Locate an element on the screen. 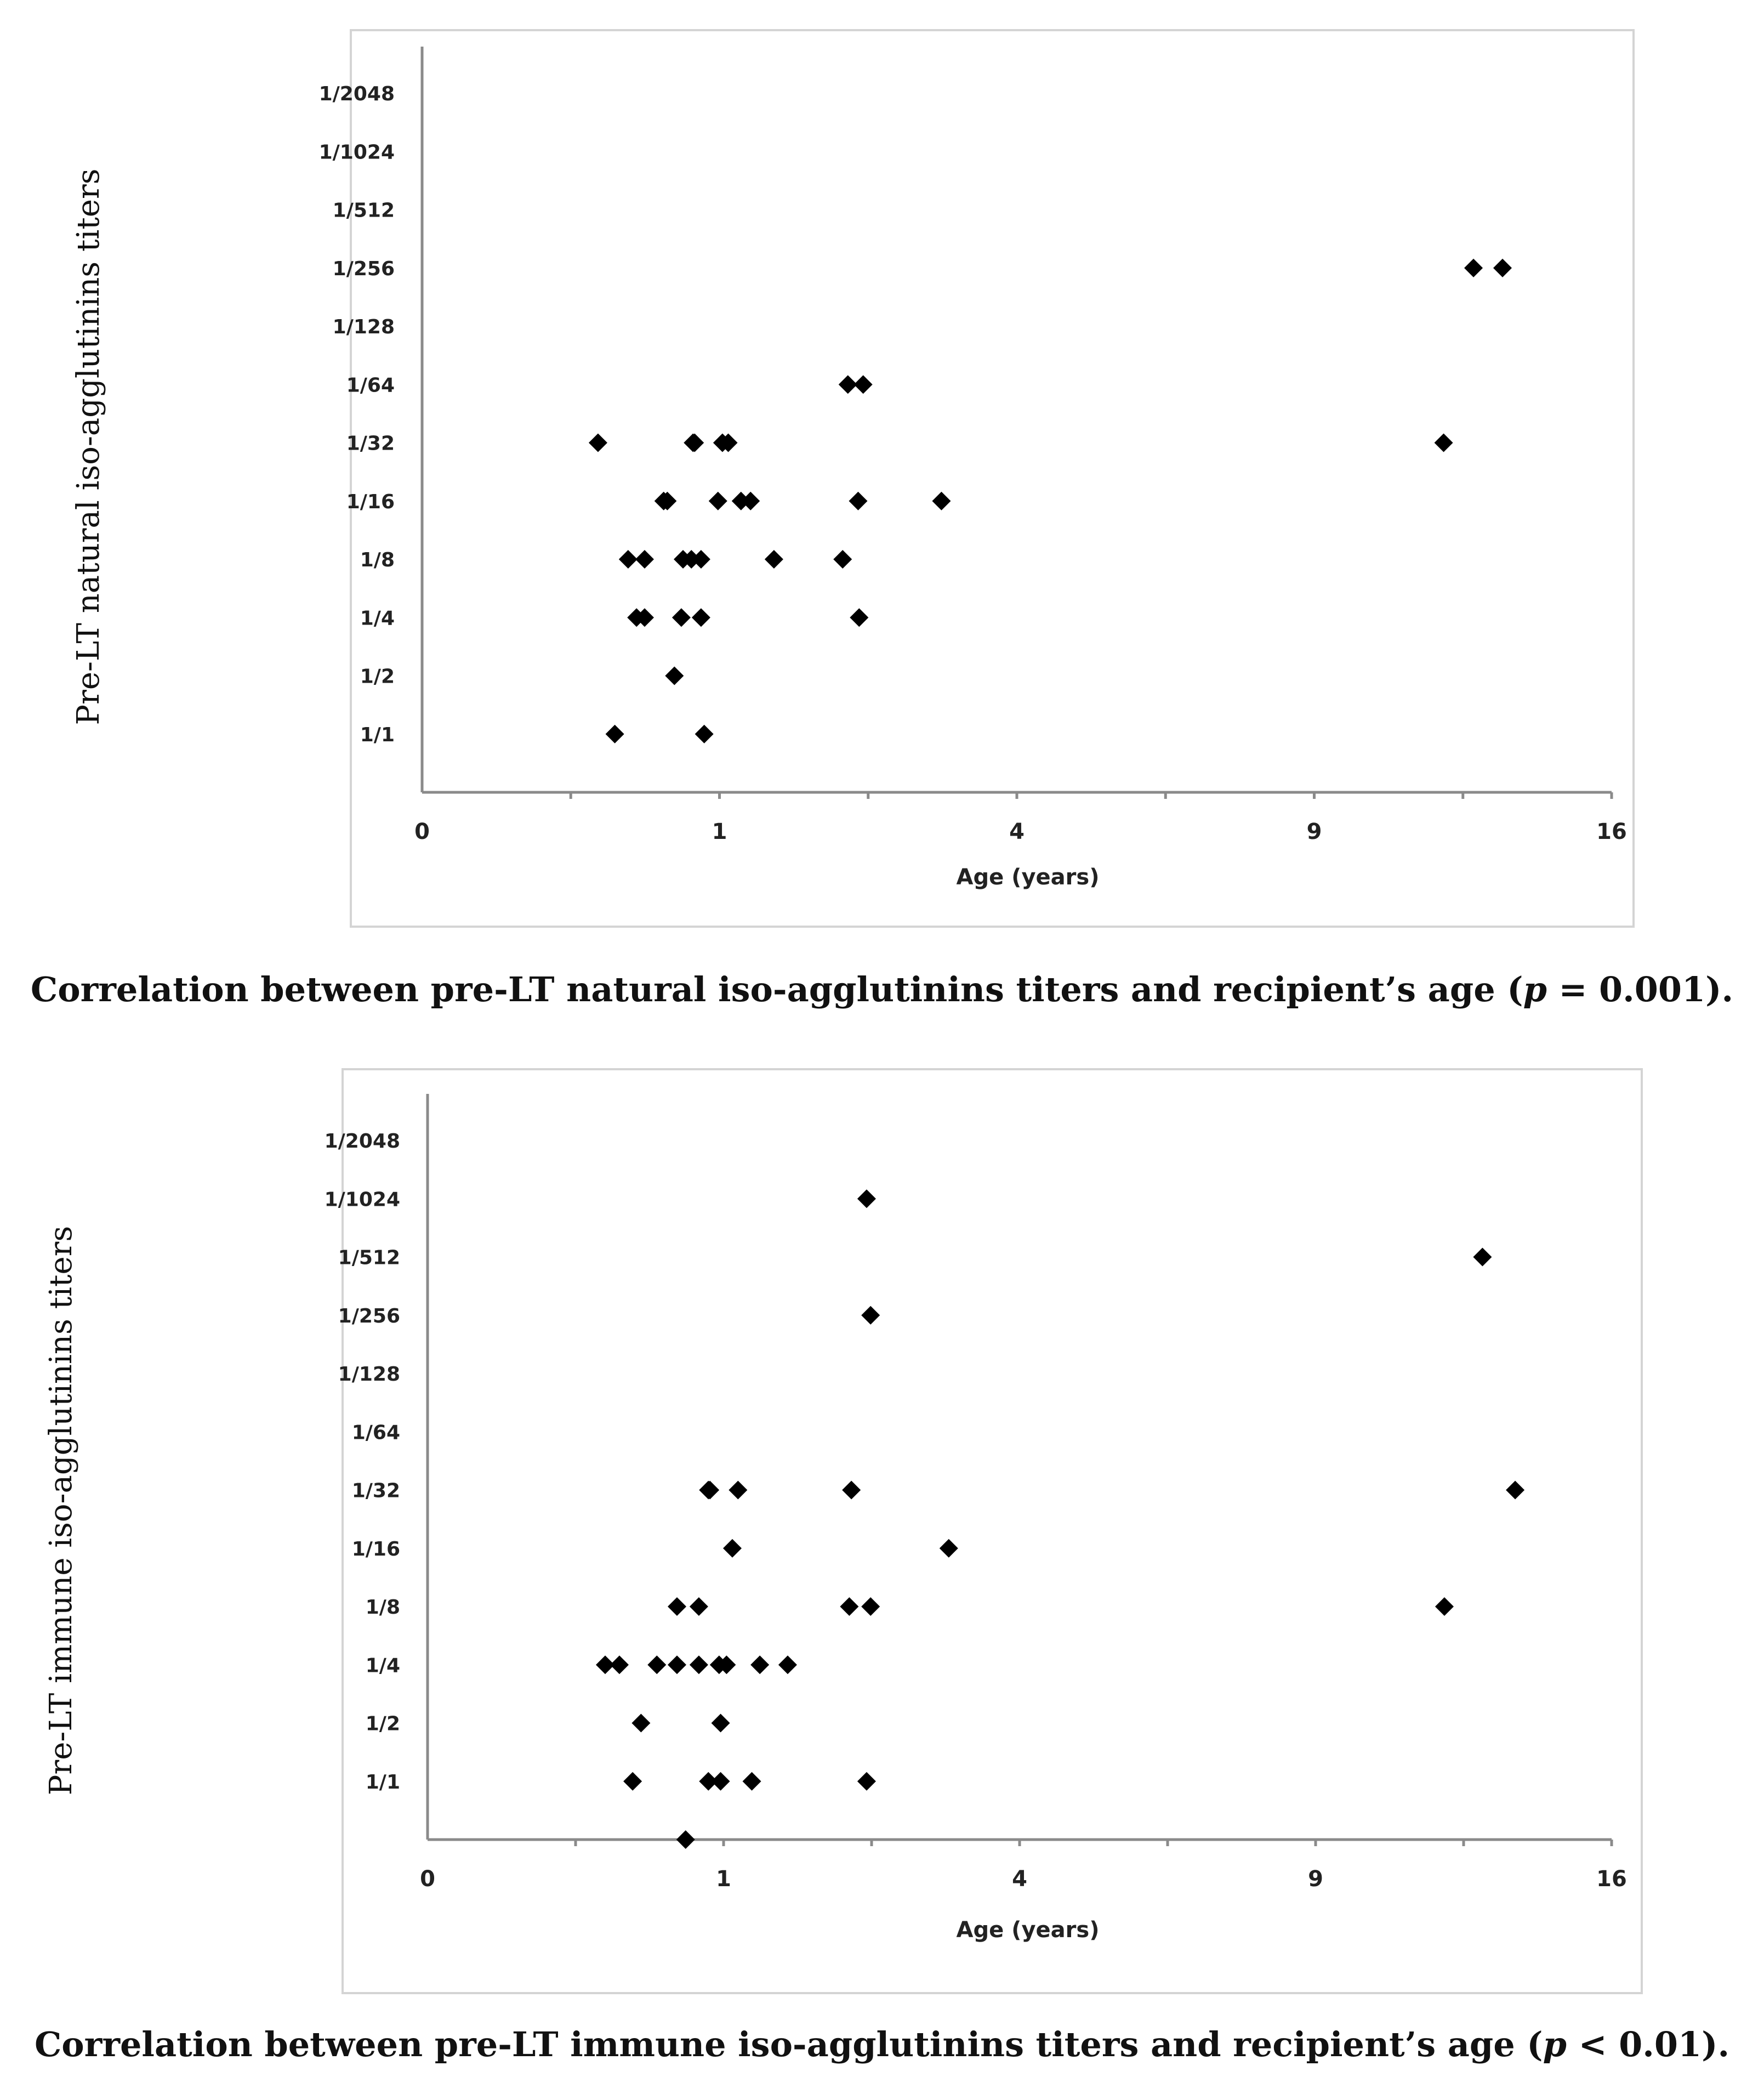 This screenshot has width=1764, height=2094. chart-2-y-tick-label: 1/4 is located at coordinates (383, 1666).